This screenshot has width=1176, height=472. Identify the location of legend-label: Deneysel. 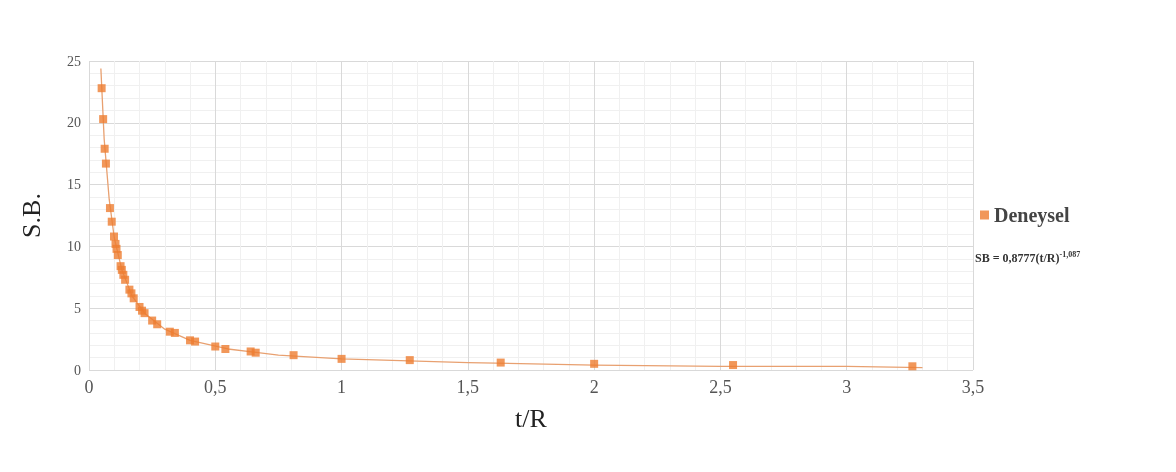
(1032, 215).